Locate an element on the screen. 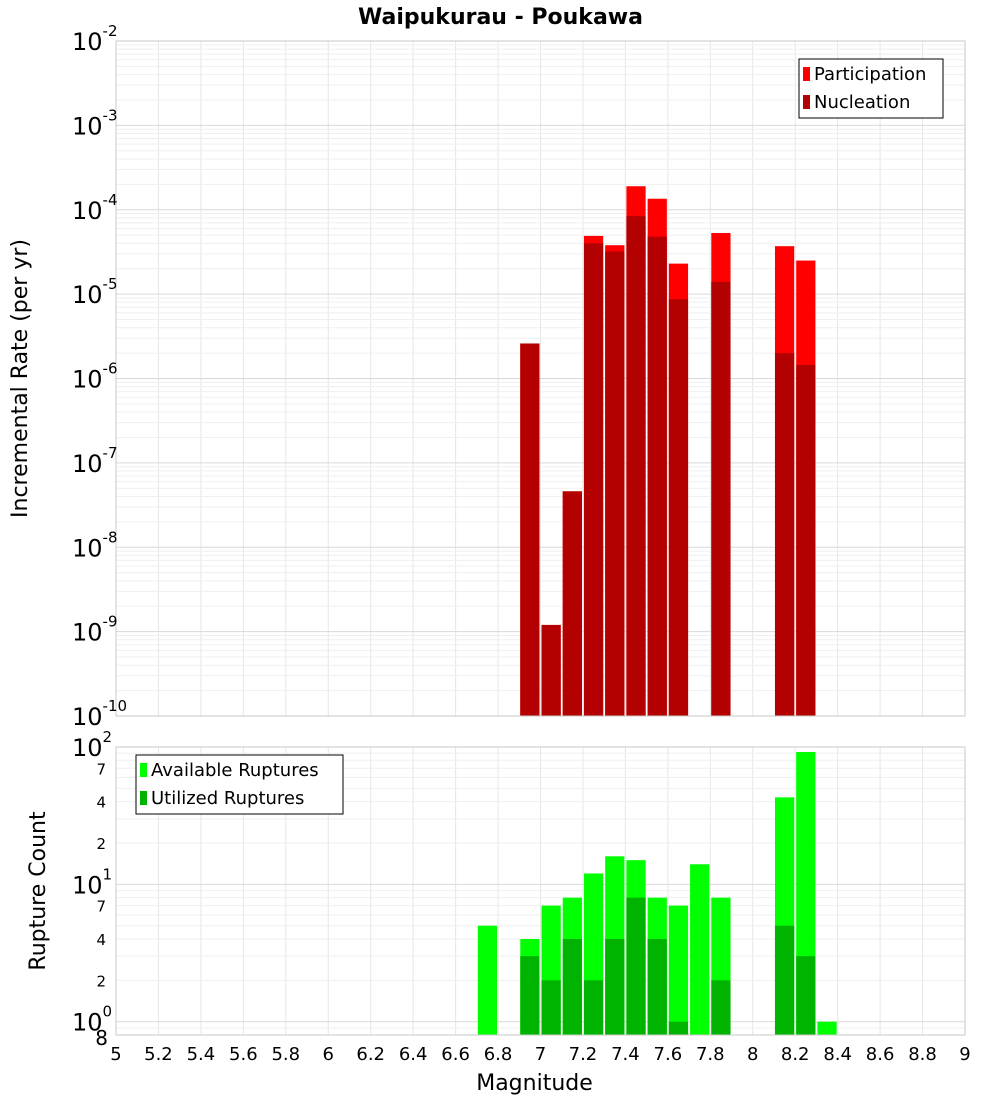  rate-y-tick-label: 10⁻² is located at coordinates (95, 39).